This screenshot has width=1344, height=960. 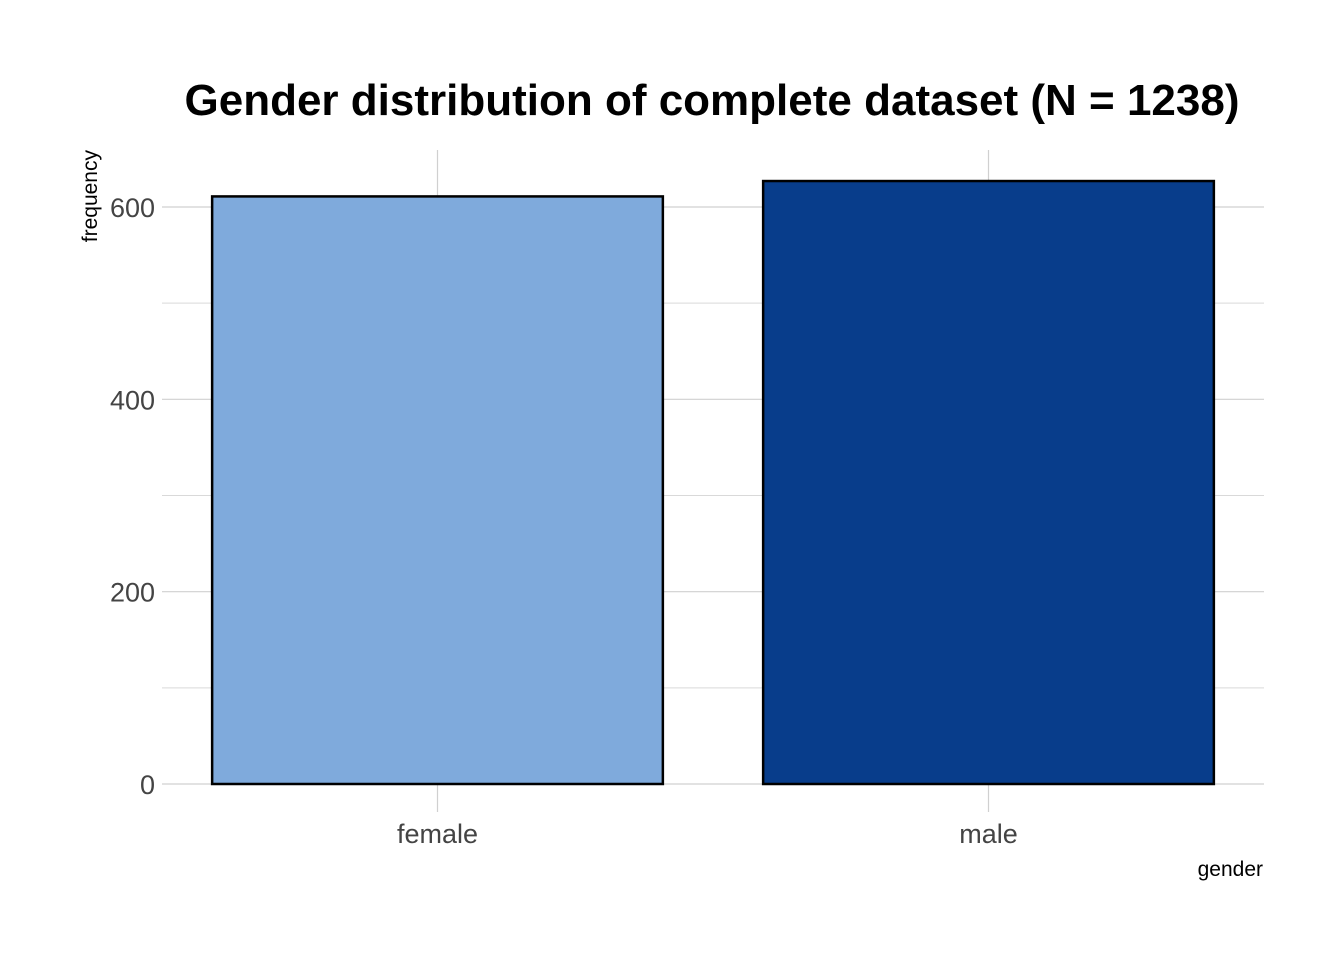 I want to click on x-tick-label-male: male, so click(x=988, y=834).